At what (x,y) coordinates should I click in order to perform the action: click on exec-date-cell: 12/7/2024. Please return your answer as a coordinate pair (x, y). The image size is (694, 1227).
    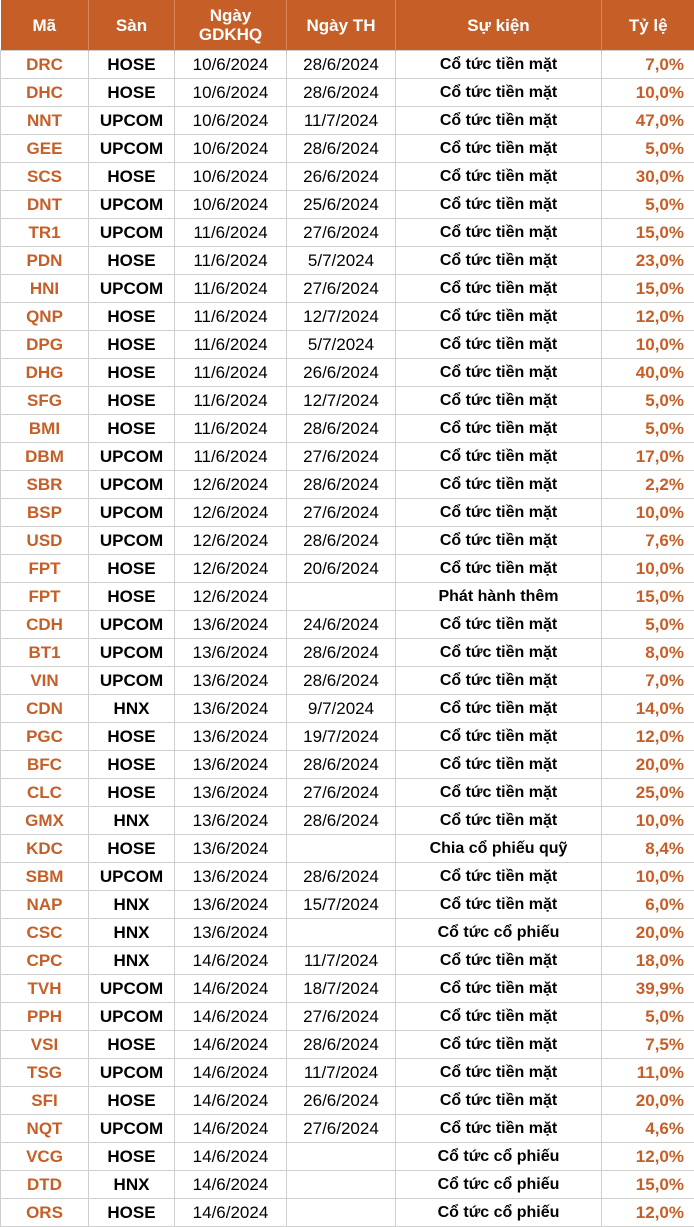
    Looking at the image, I should click on (341, 317).